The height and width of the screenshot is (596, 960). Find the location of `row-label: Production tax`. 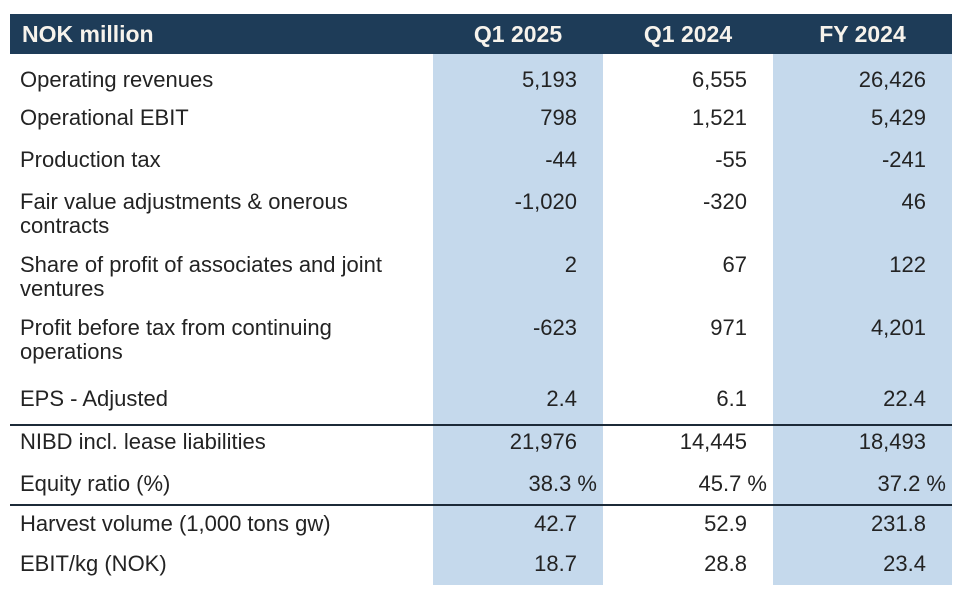

row-label: Production tax is located at coordinates (90, 159).